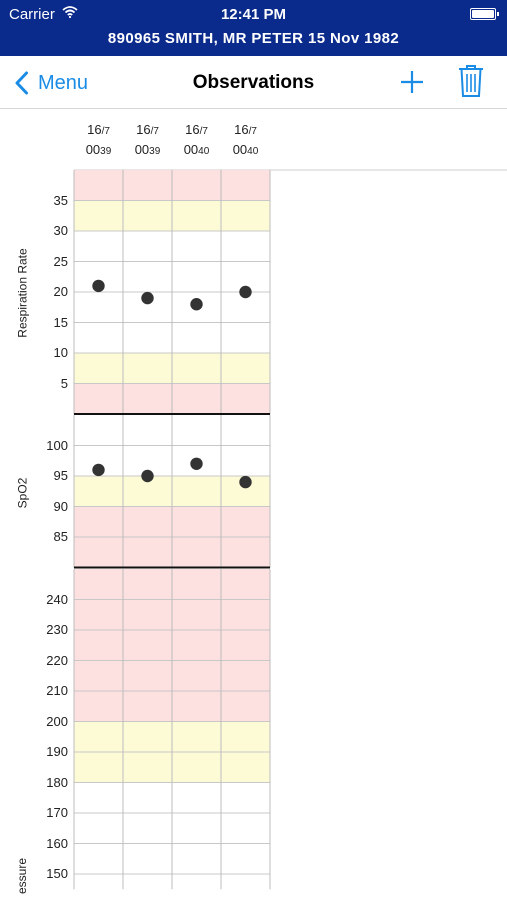 This screenshot has width=507, height=900. What do you see at coordinates (57, 690) in the screenshot?
I see `y-tick-label: 210` at bounding box center [57, 690].